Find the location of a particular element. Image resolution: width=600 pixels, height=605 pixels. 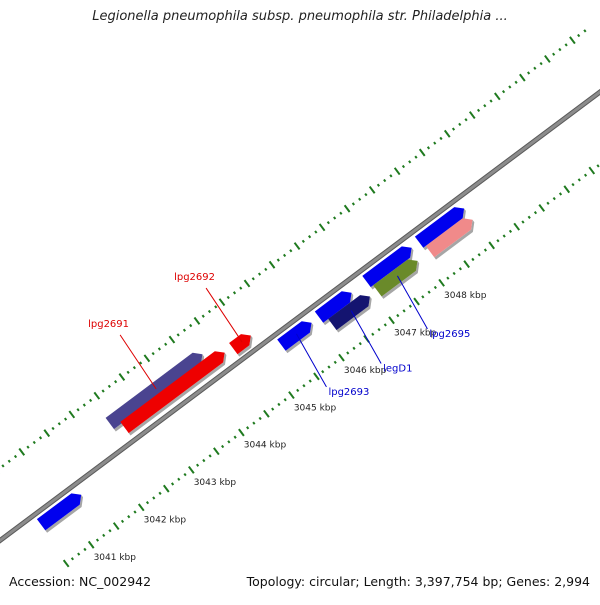

gene-arrow-gene-pink is located at coordinates (449, 238).